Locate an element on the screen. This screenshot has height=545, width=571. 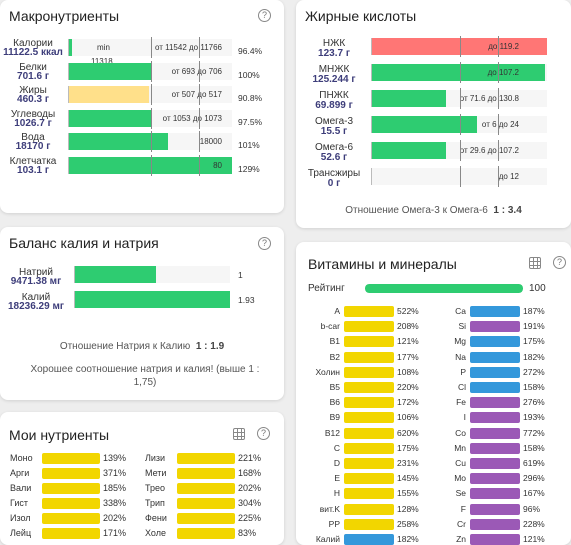
fatty-row: Омега-3 15.5 г от 6 до 24 is located at coordinates (433, 127).